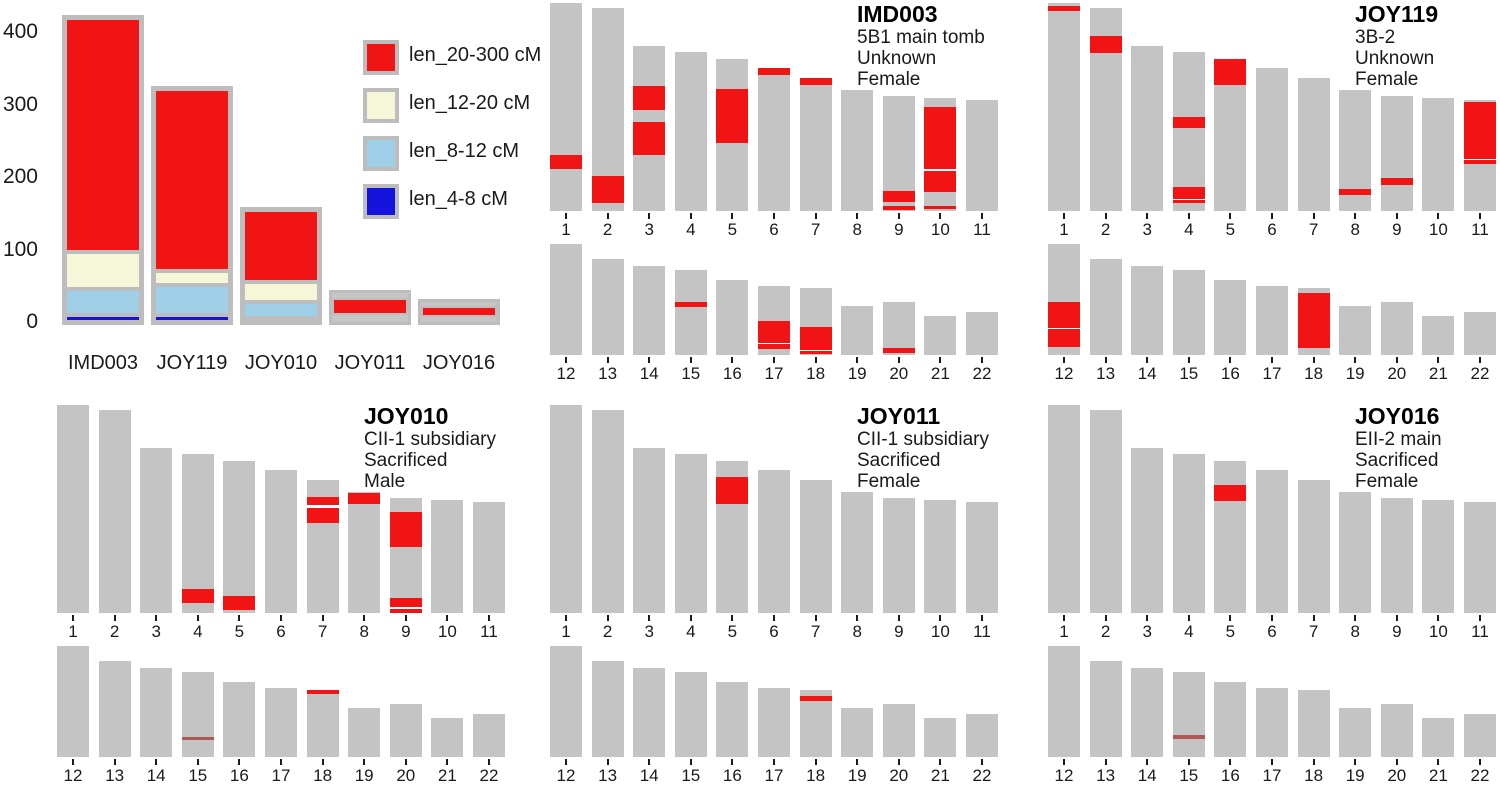  Describe the element at coordinates (732, 373) in the screenshot. I see `chromosome-label: 16` at that location.